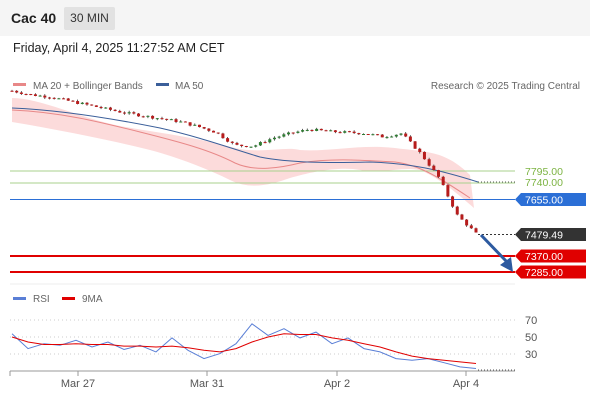  Describe the element at coordinates (34, 18) in the screenshot. I see `symbol-title: Cac 40` at that location.